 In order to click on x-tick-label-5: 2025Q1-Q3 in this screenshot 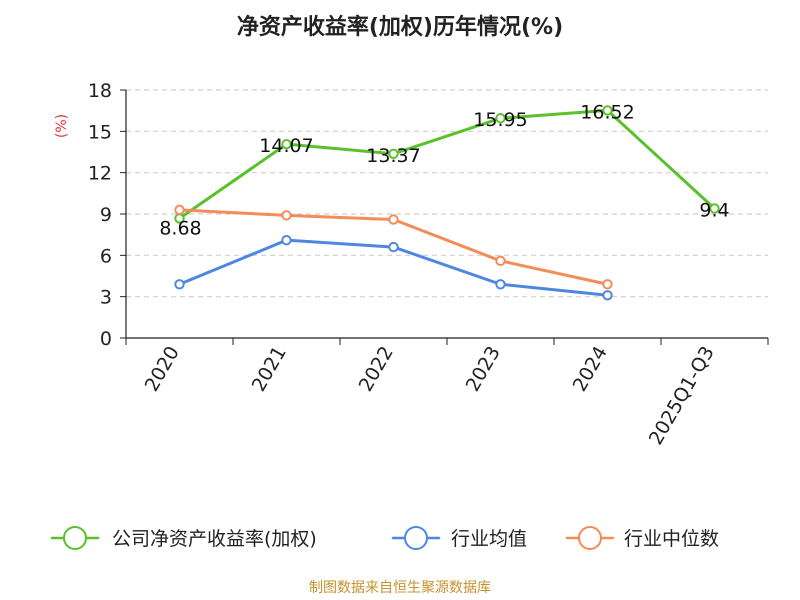, I will do `click(682, 396)`.